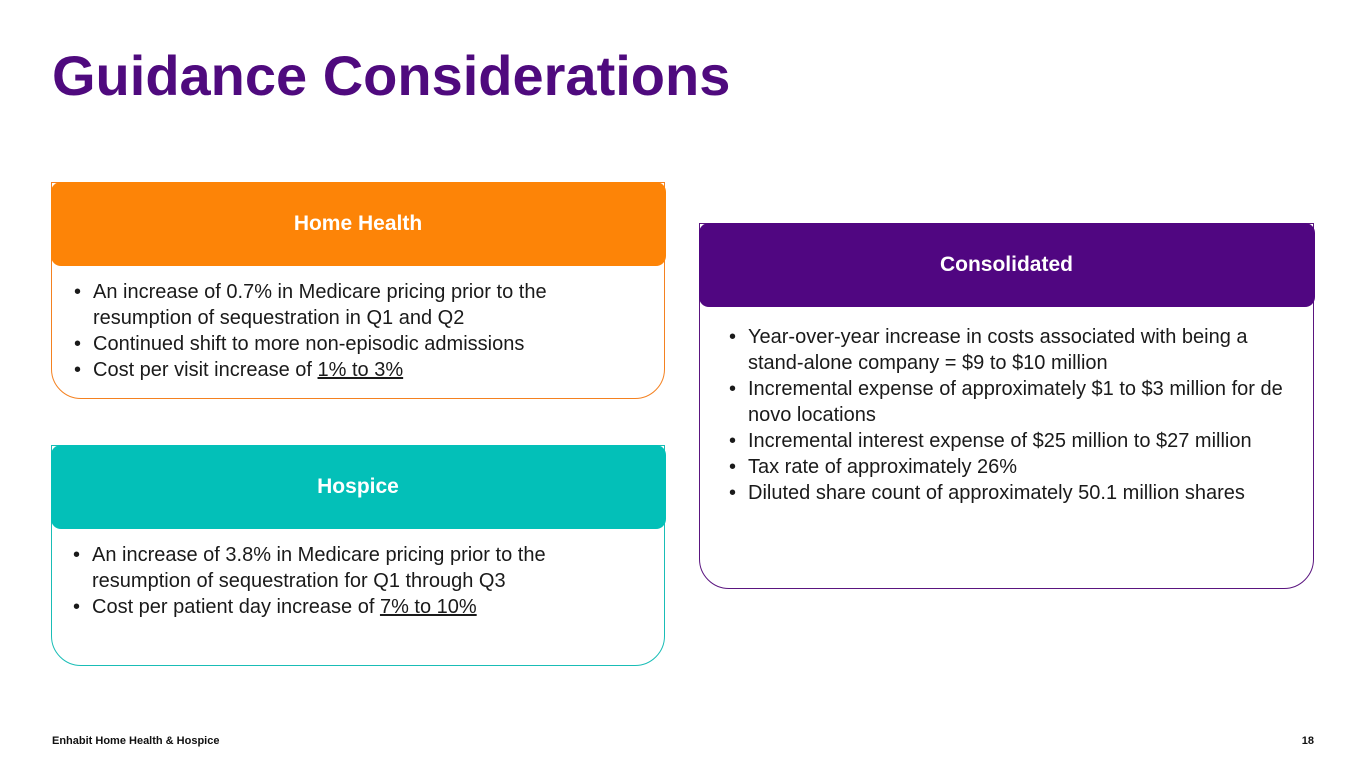 This screenshot has height=768, width=1365. Describe the element at coordinates (205, 370) in the screenshot. I see `bullet-text: Cost per visit increase of` at that location.